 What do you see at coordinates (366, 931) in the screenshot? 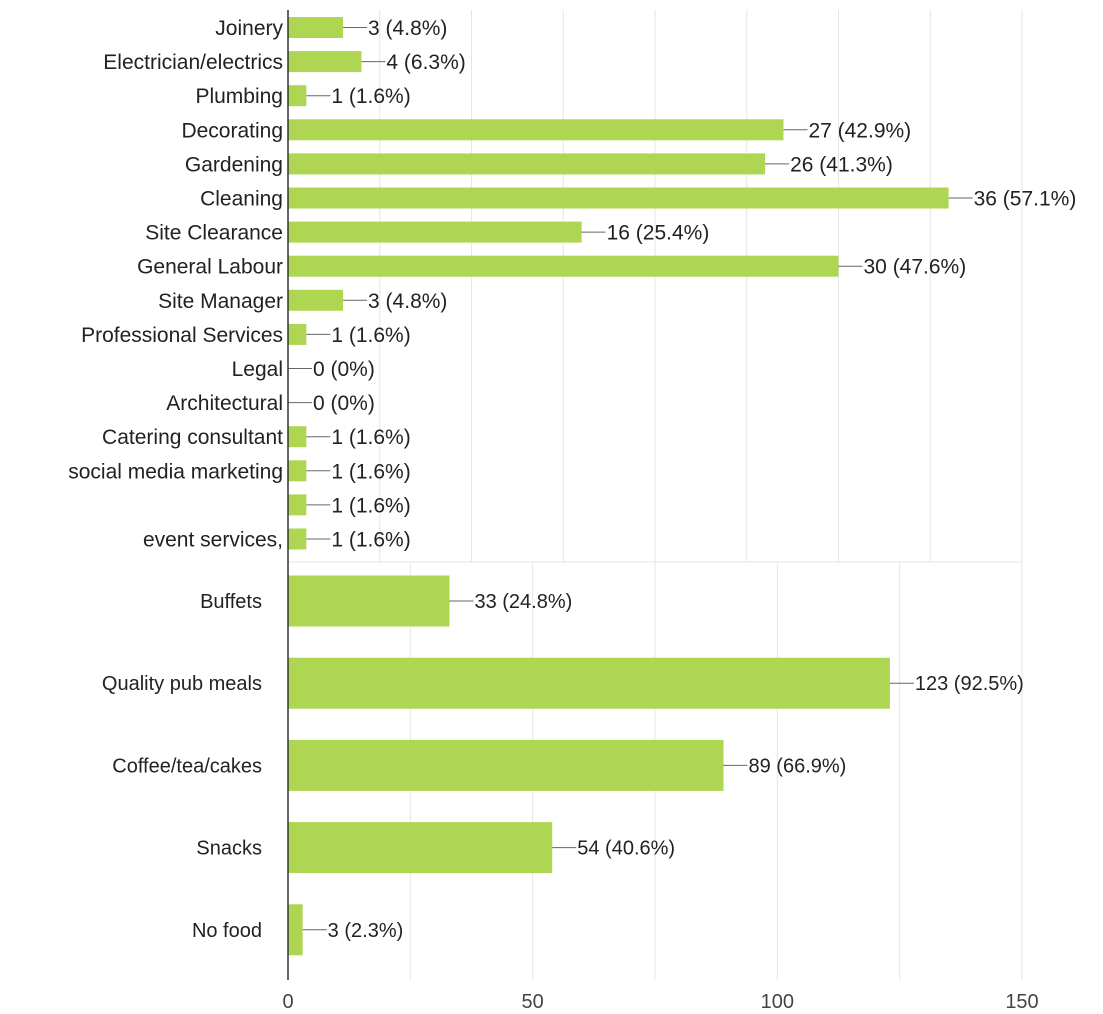
I see `data-label: 3 (2.3%)` at bounding box center [366, 931].